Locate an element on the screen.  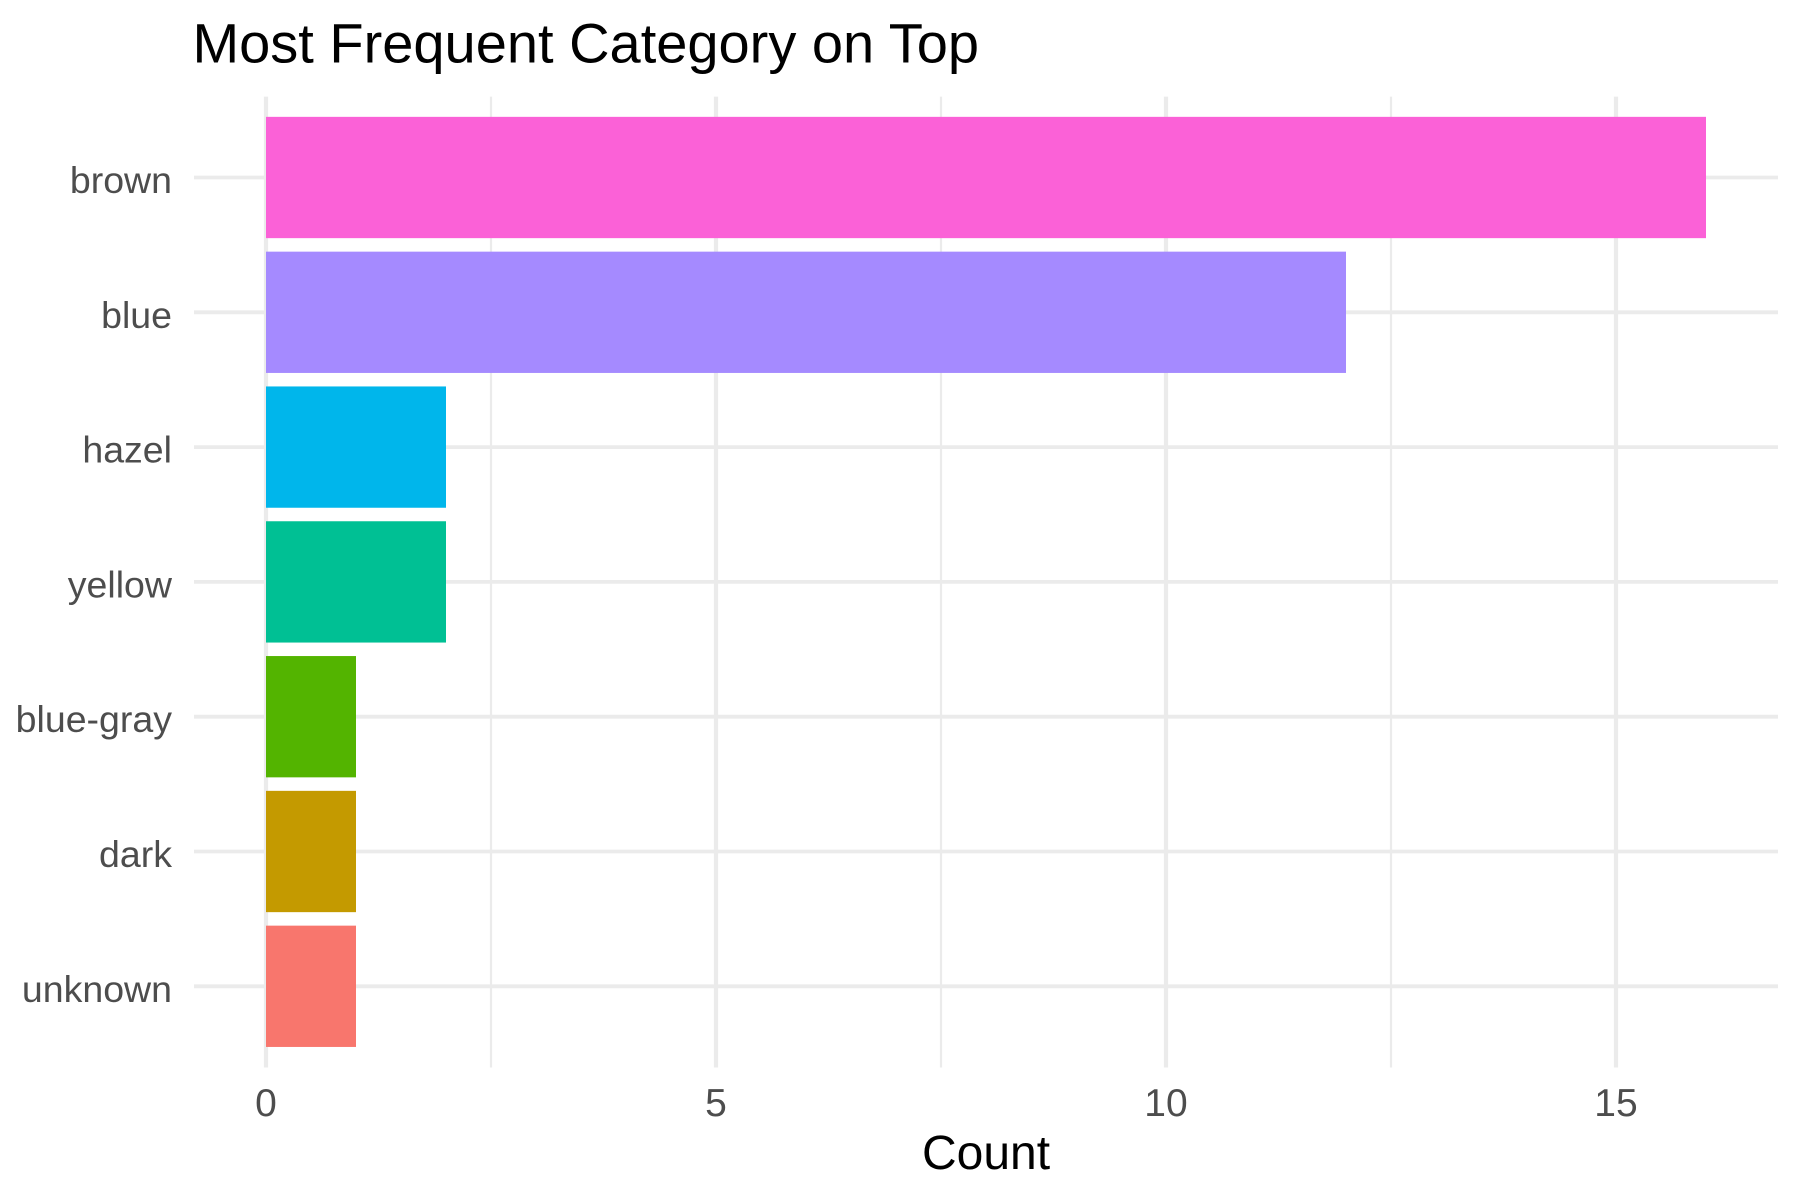
svg-text: blue is located at coordinates (136, 315).